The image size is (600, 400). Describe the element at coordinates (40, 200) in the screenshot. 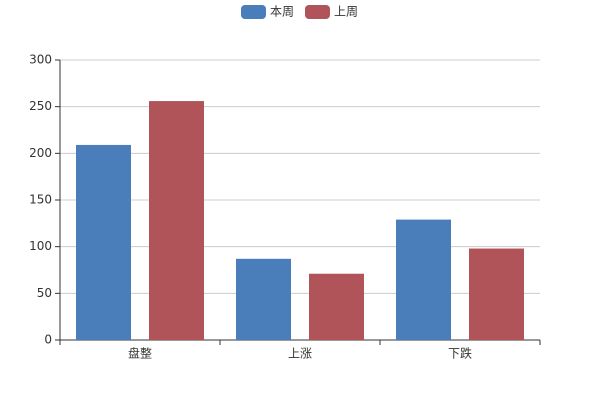

I see `y-tick-label: 150` at that location.